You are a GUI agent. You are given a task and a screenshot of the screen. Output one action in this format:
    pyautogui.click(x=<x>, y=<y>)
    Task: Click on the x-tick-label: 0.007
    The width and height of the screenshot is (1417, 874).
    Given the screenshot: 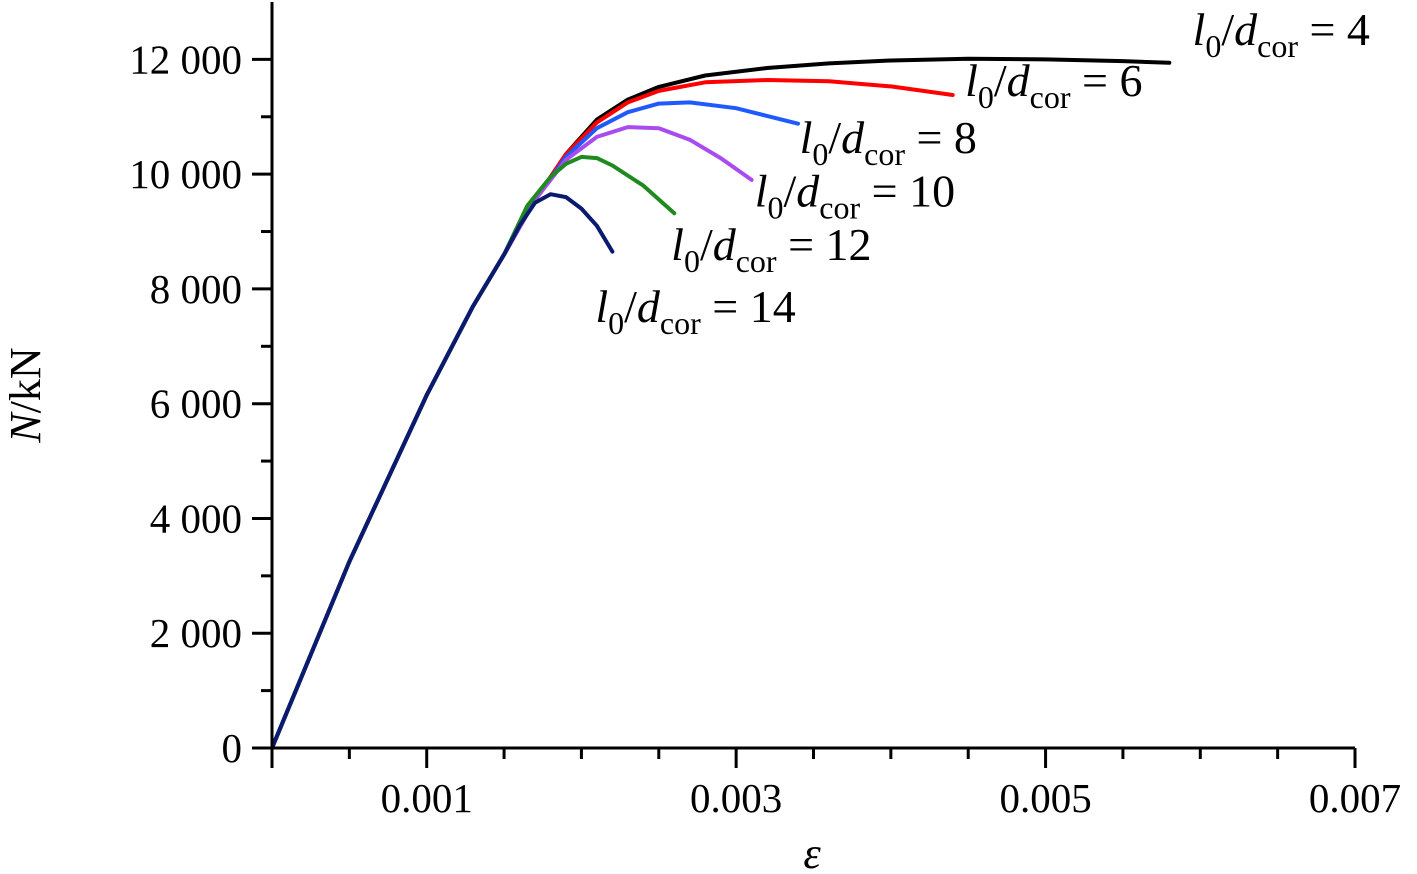 What is the action you would take?
    pyautogui.click(x=1355, y=798)
    